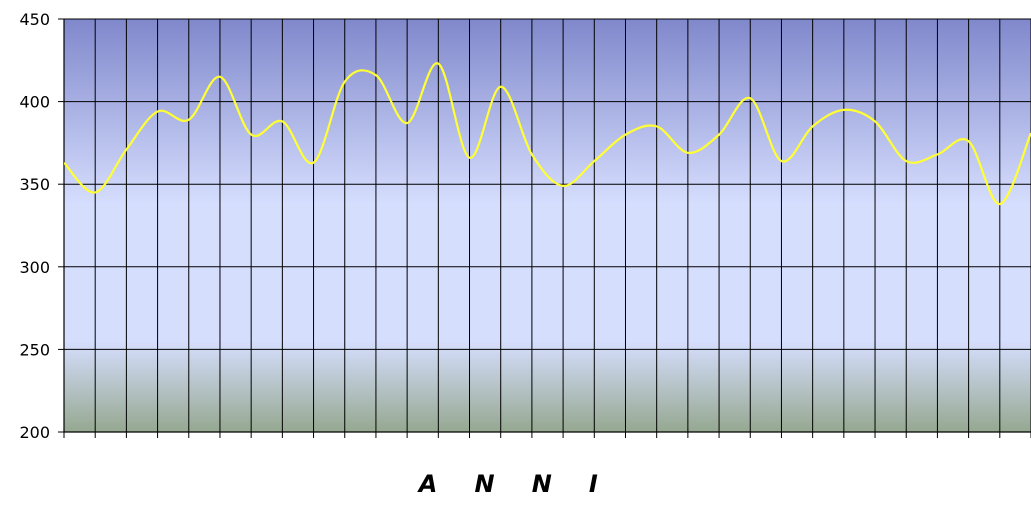 The width and height of the screenshot is (1031, 508). I want to click on y-tick-label: 250, so click(34, 349).